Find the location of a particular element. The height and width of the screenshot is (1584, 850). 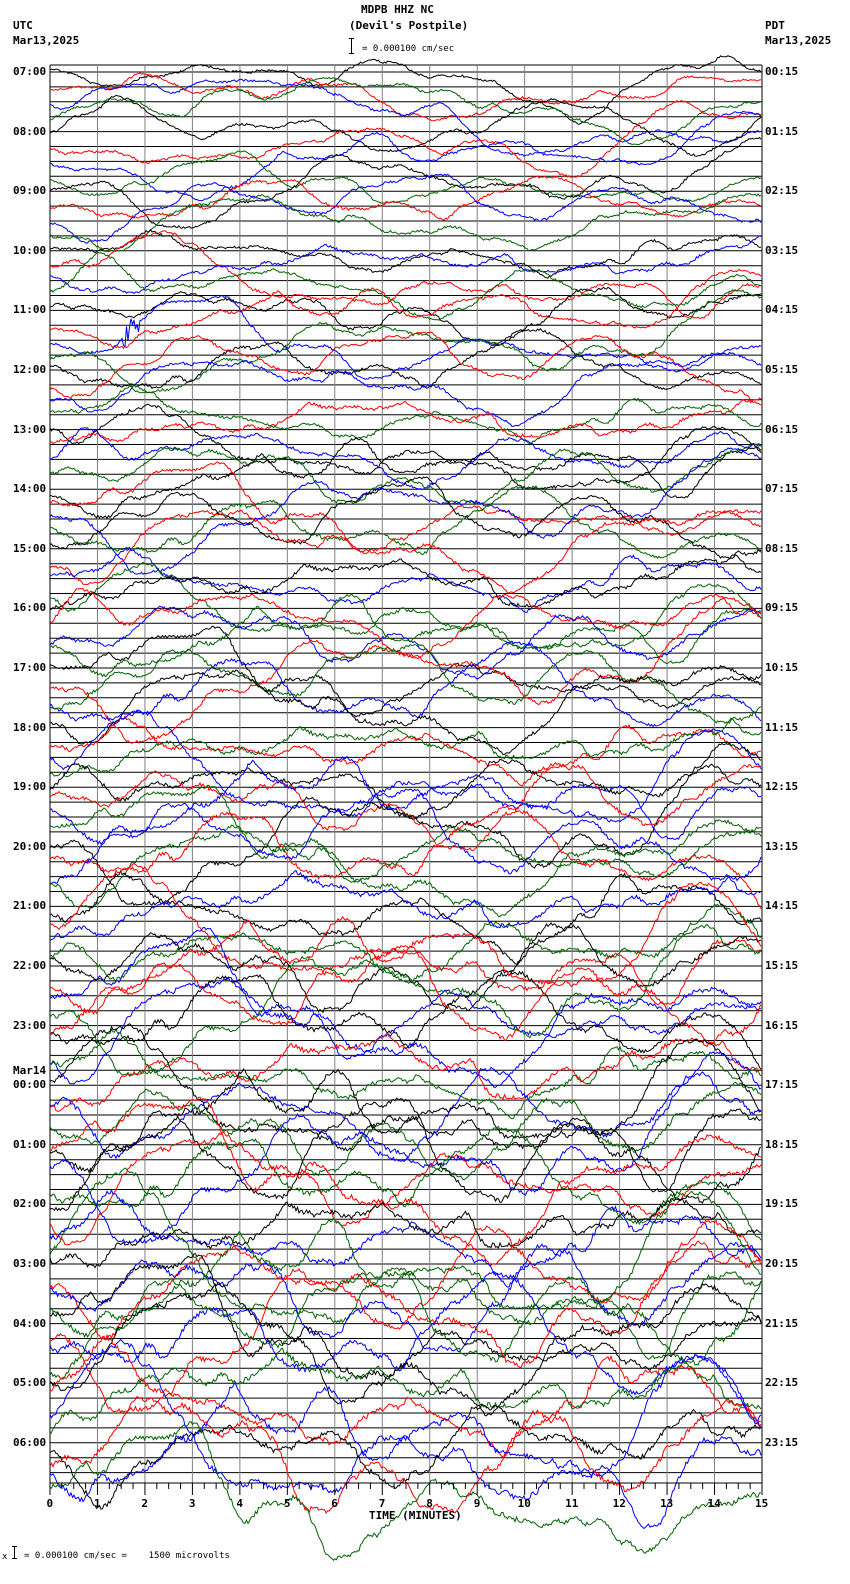

right-hour-label: 14:15 is located at coordinates (782, 906).